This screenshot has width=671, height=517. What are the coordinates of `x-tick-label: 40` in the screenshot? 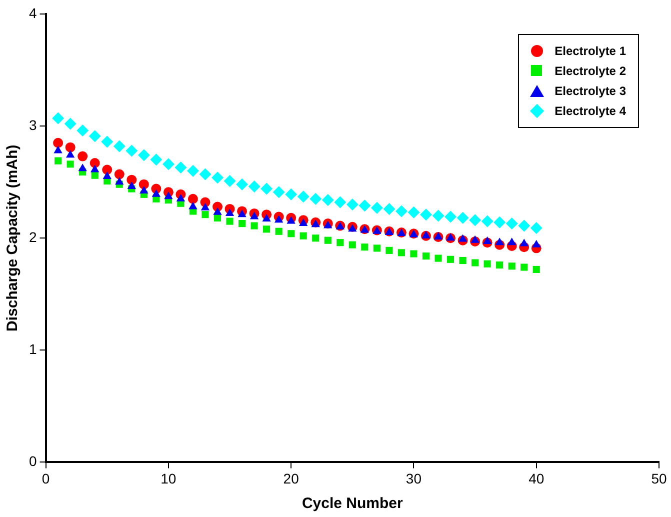 It's located at (536, 478).